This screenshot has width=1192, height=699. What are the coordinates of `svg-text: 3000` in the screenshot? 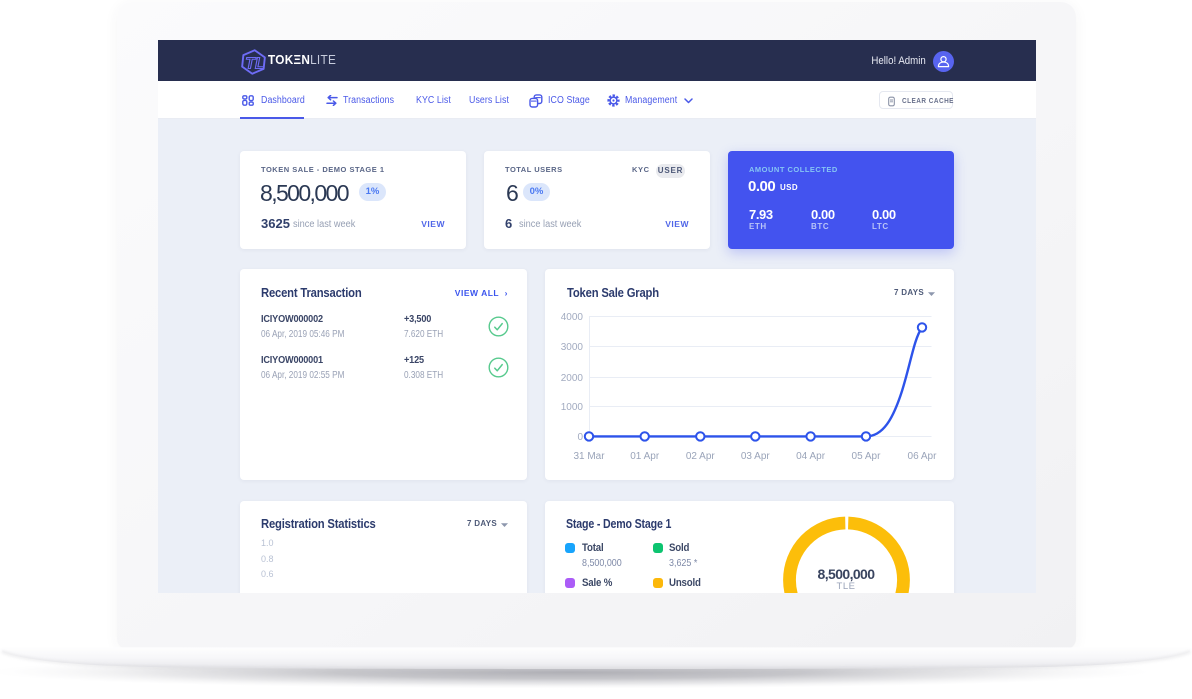 It's located at (572, 347).